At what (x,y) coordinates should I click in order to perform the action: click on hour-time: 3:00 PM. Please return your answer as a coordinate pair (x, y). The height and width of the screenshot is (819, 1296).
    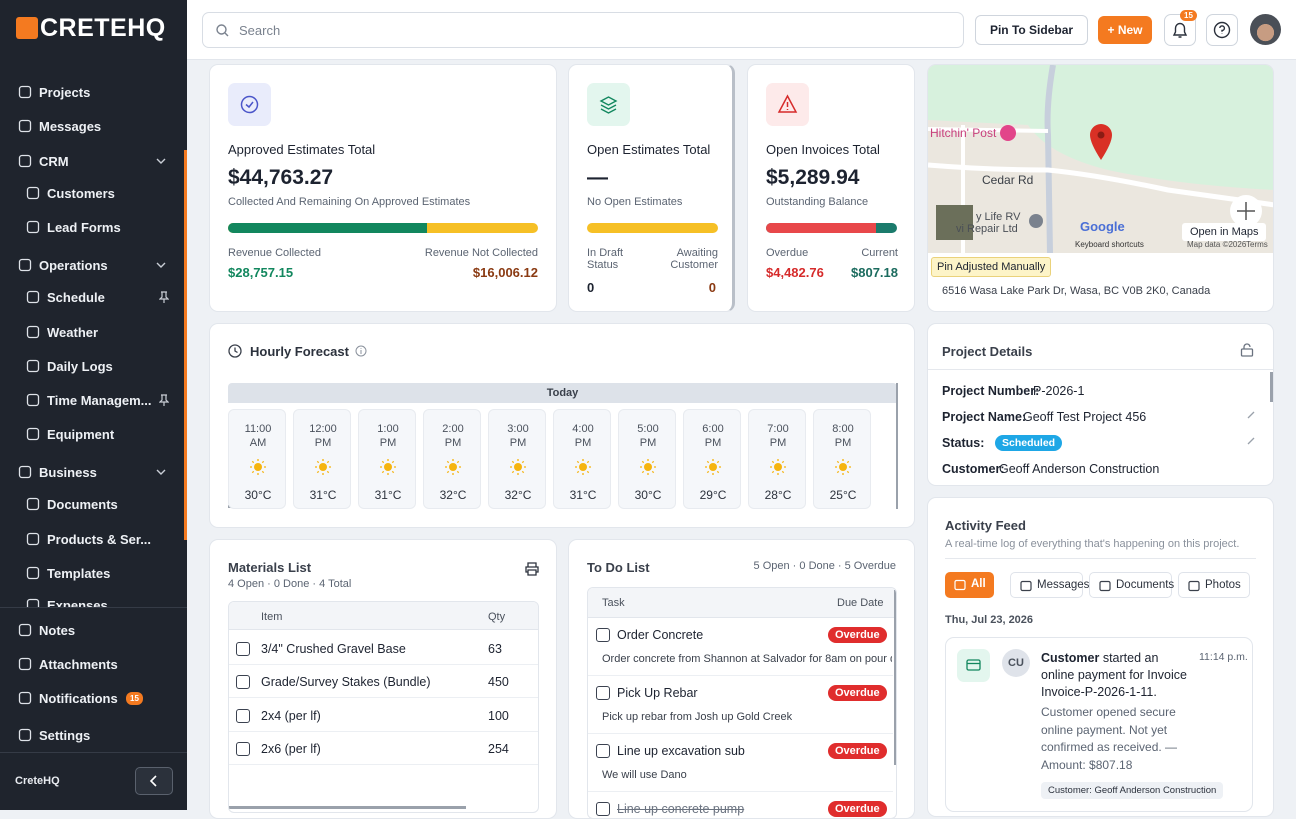
    Looking at the image, I should click on (518, 436).